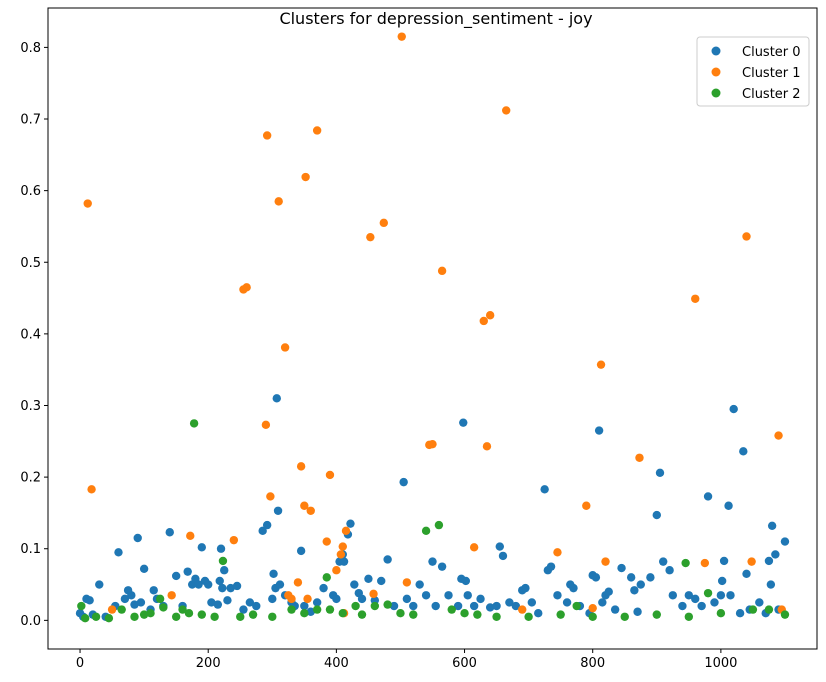 The image size is (826, 682). I want to click on y-tick-label: 0.2, so click(30, 478).